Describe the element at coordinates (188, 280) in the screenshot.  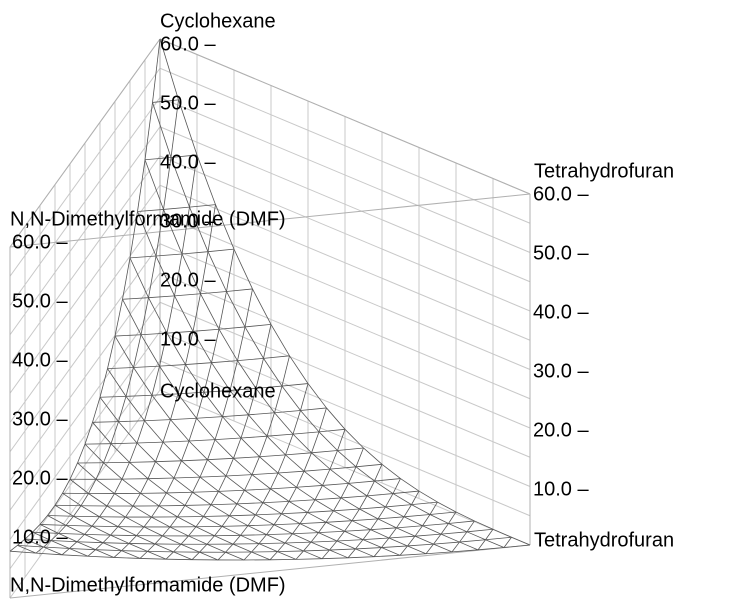
I see `tick-label: 20.0 –` at that location.